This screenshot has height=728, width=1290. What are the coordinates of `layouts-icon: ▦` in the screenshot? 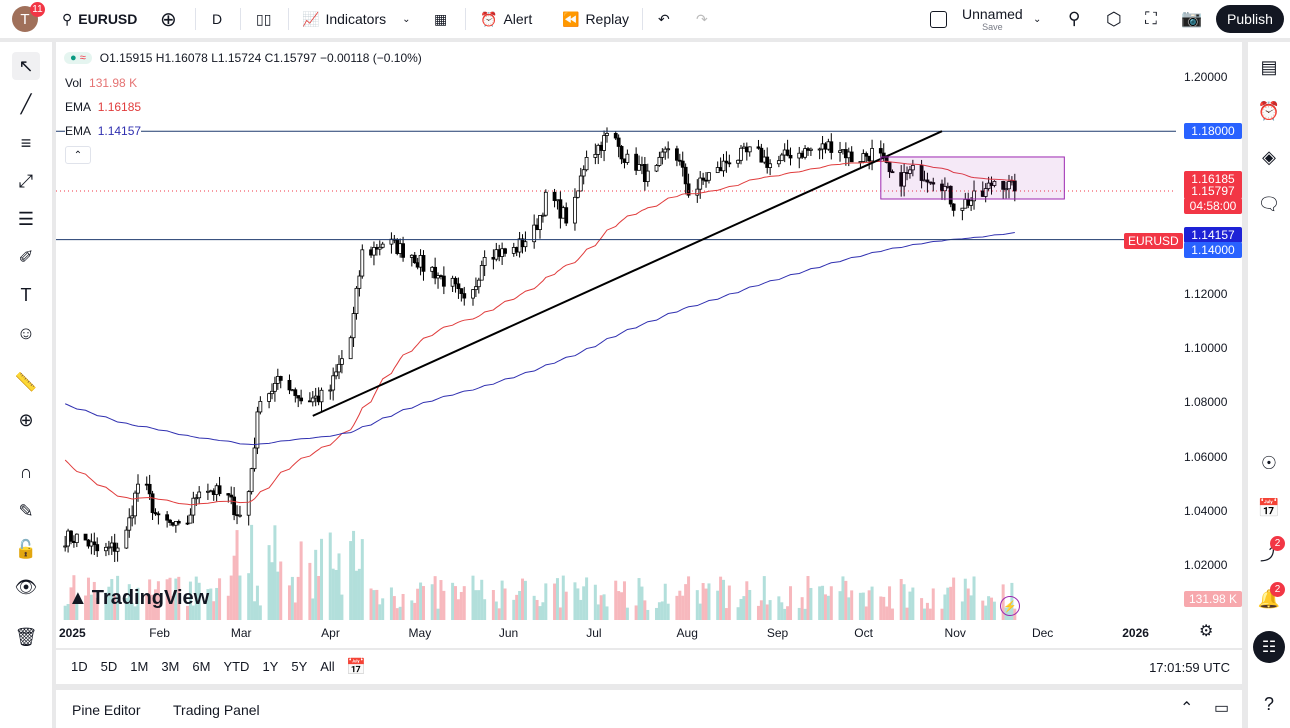 It's located at (441, 18).